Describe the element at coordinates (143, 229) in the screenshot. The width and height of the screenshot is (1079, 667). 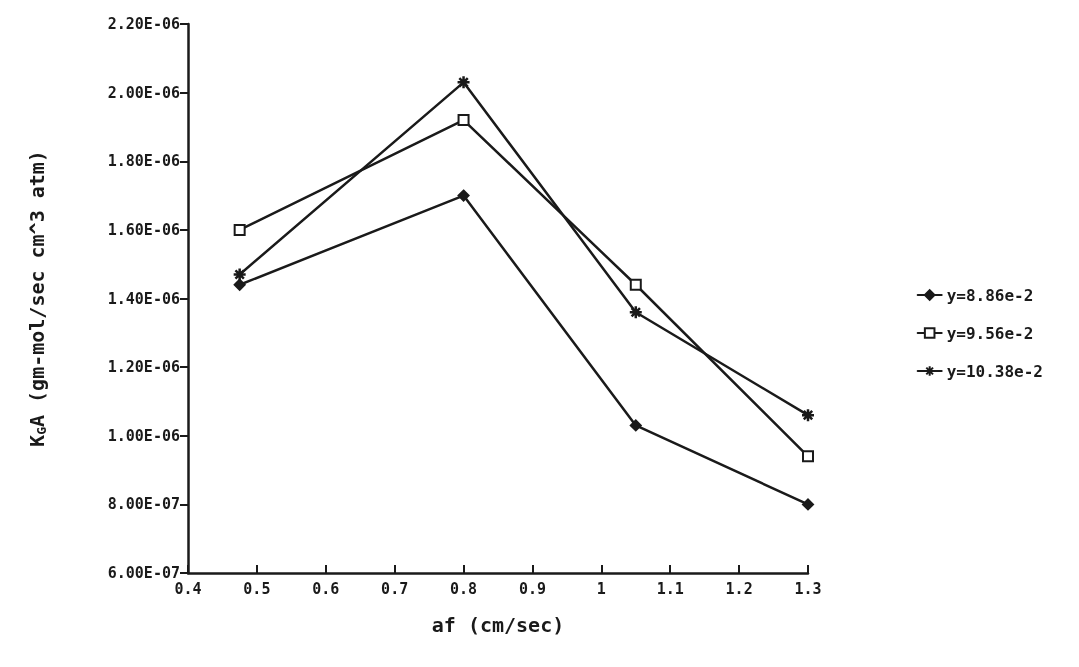
I see `y-tick-label: 1.60E-06` at that location.